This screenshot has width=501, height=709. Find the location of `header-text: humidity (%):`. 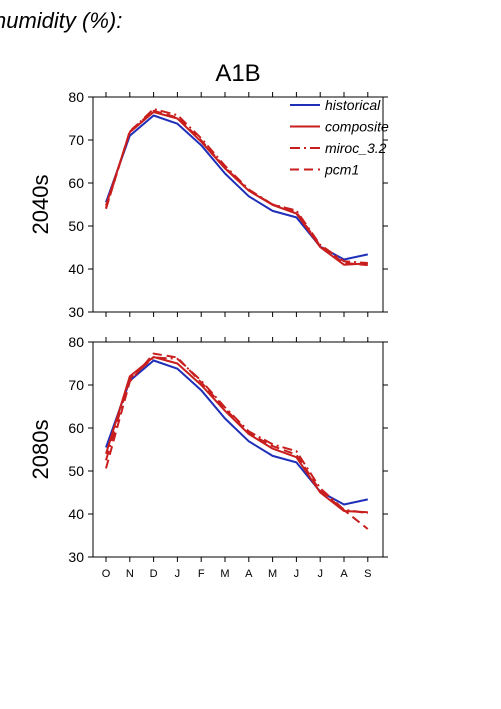

header-text: humidity (%): is located at coordinates (61, 20).